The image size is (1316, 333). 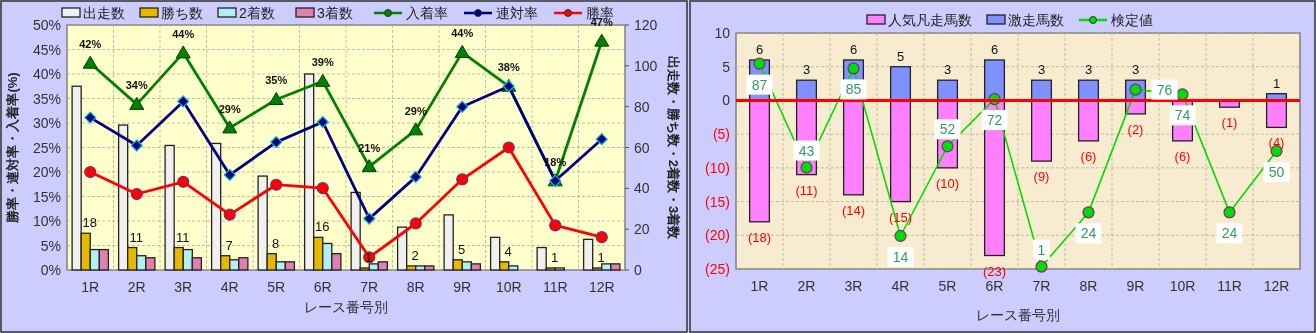 I want to click on legend-label: 検定値, so click(x=1132, y=20).